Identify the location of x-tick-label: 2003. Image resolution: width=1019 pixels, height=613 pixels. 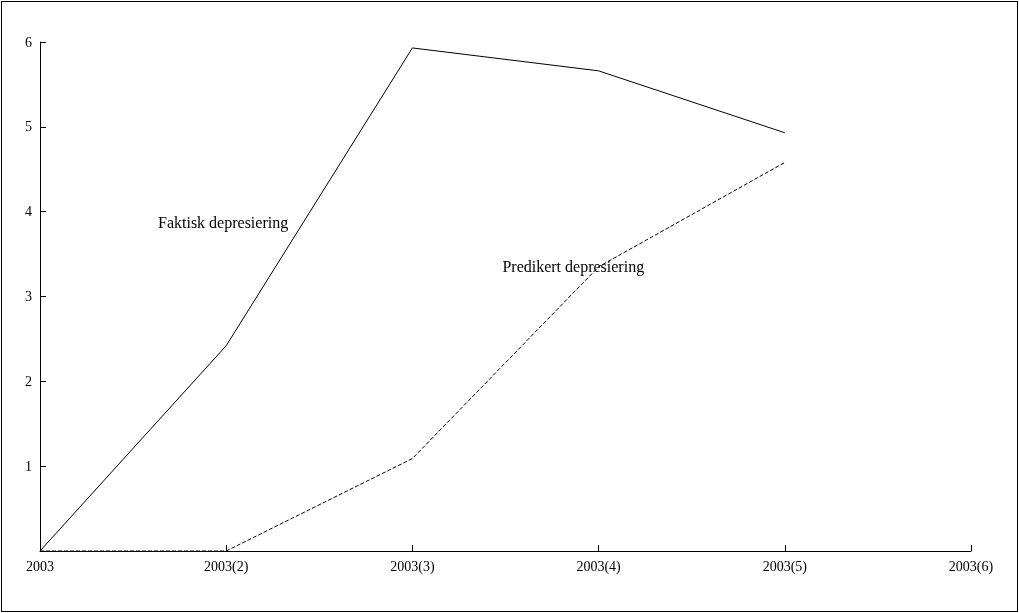
(40, 566).